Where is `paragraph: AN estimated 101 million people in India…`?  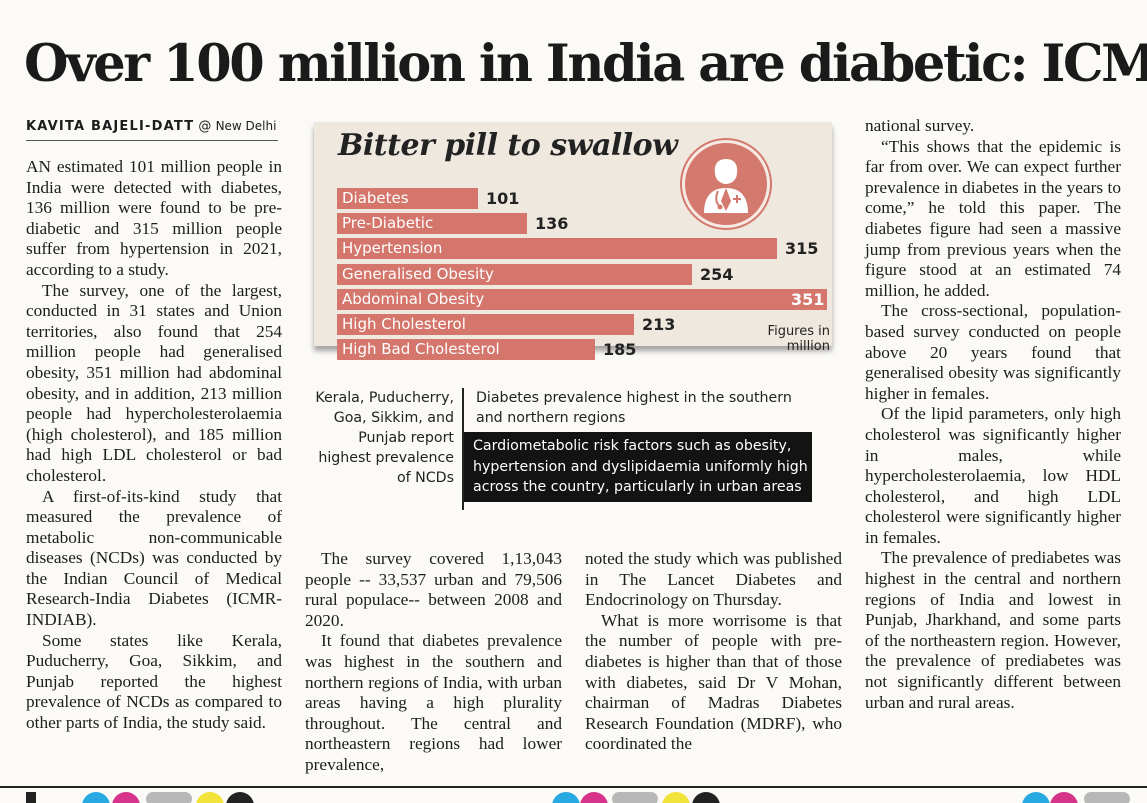 paragraph: AN estimated 101 million people in India… is located at coordinates (154, 218).